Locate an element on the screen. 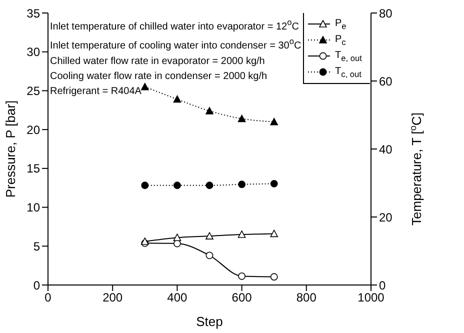 The width and height of the screenshot is (464, 333). y-tick-label: 10 is located at coordinates (33, 207).